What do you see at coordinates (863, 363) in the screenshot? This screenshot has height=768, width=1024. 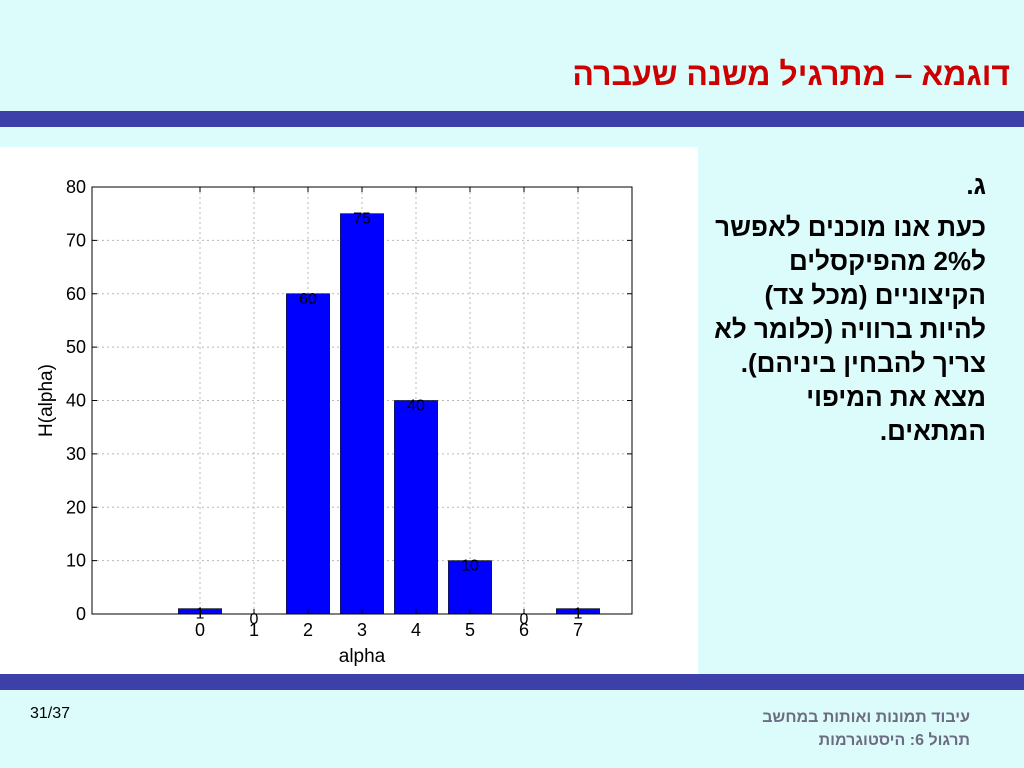 I see `exercise-line: צריך להבחין ביניהם).` at bounding box center [863, 363].